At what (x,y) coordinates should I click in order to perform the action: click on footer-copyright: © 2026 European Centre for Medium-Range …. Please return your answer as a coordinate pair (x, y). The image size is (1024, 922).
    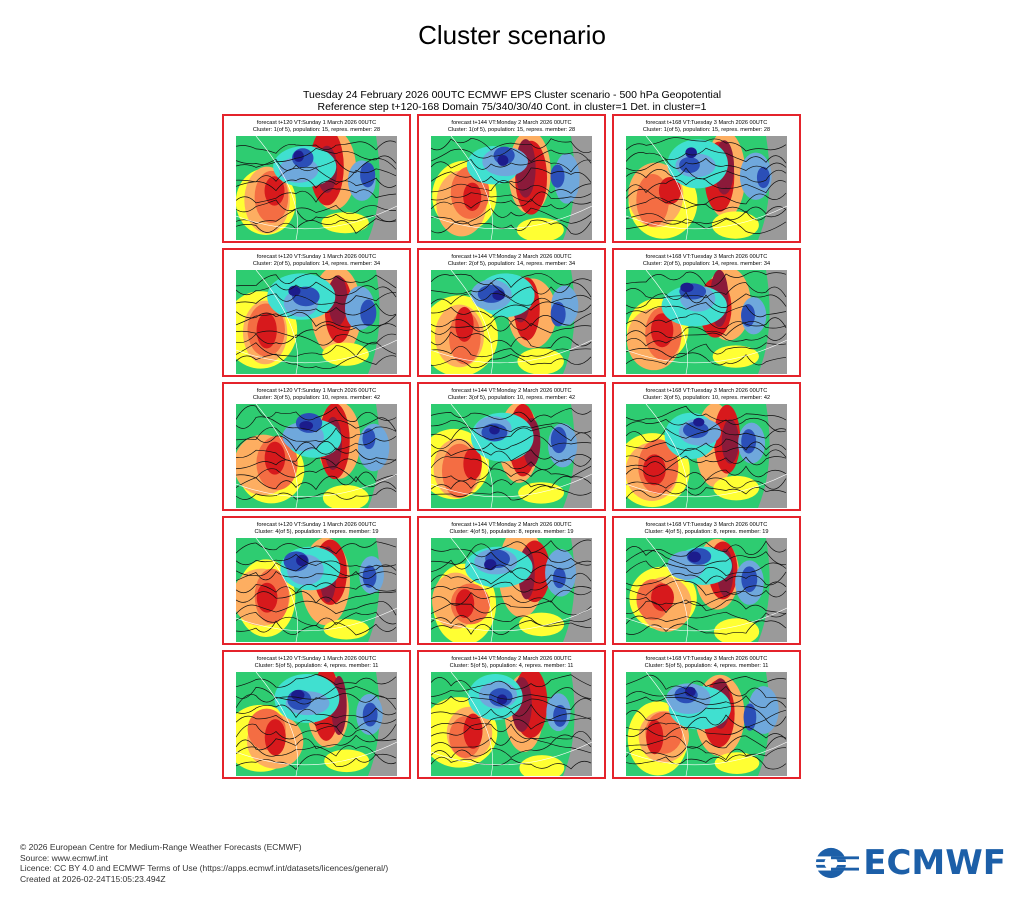
    Looking at the image, I should click on (161, 847).